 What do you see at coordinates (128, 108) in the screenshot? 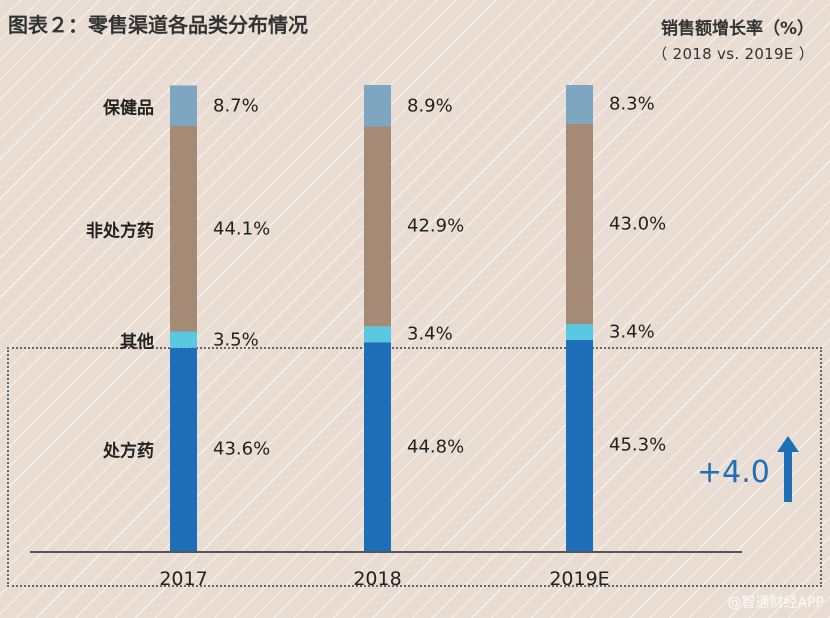
I see `series-label: 保健品` at bounding box center [128, 108].